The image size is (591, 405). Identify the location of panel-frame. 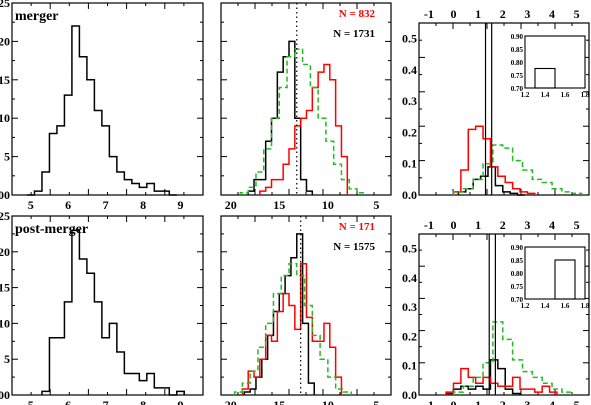
(107, 305).